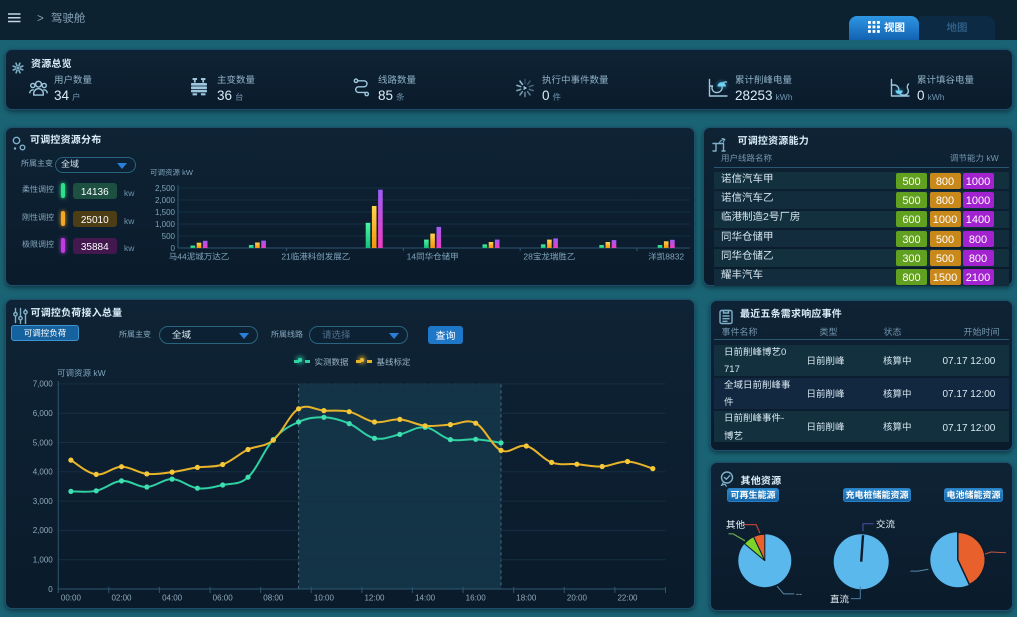  What do you see at coordinates (666, 256) in the screenshot?
I see `svg-text: 洋凯8832` at bounding box center [666, 256].